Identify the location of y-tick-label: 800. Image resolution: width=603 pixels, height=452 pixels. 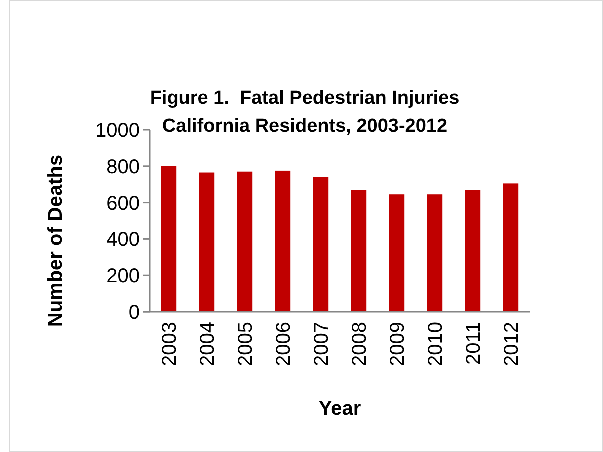
(123, 167).